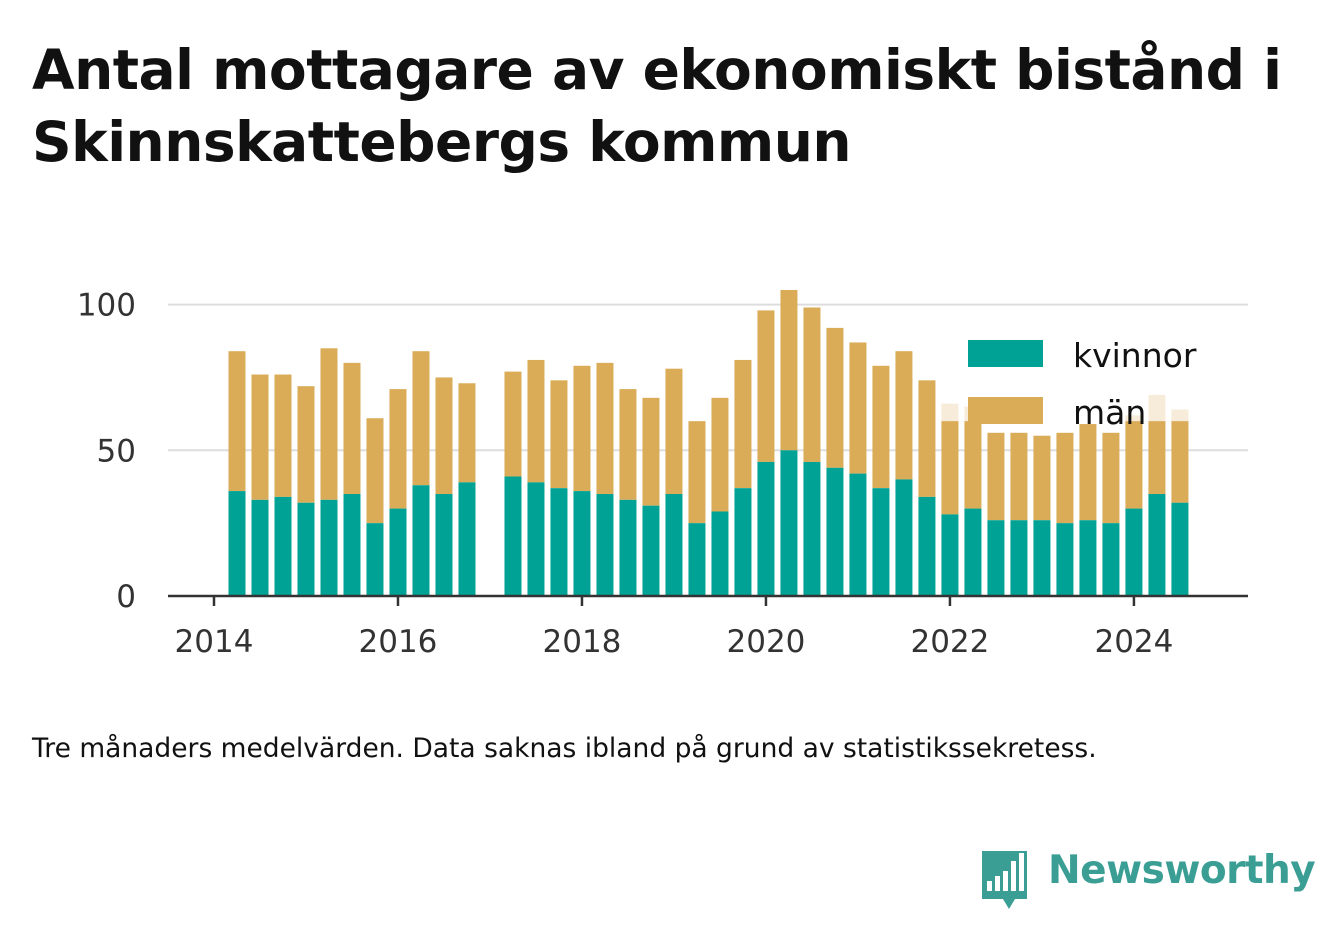 The width and height of the screenshot is (1322, 939). What do you see at coordinates (1182, 870) in the screenshot?
I see `brand-name: Newsworthy` at bounding box center [1182, 870].